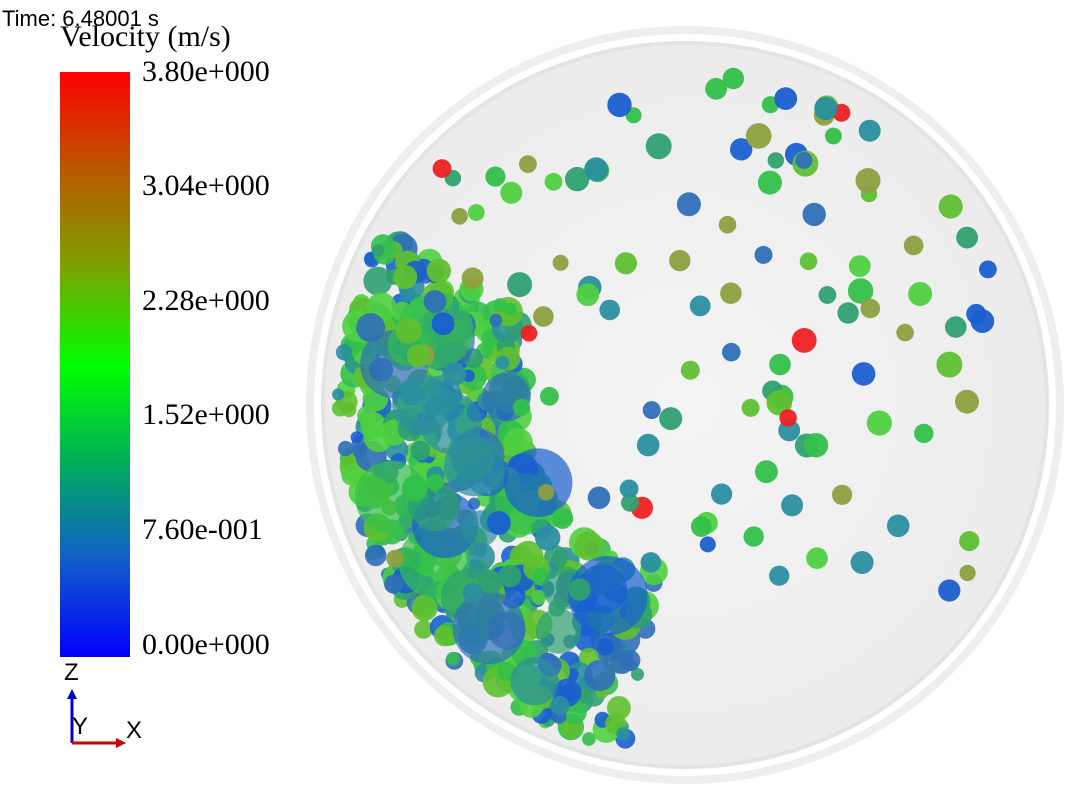  Describe the element at coordinates (206, 414) in the screenshot. I see `legend-tick-4: 1.52e+000` at that location.